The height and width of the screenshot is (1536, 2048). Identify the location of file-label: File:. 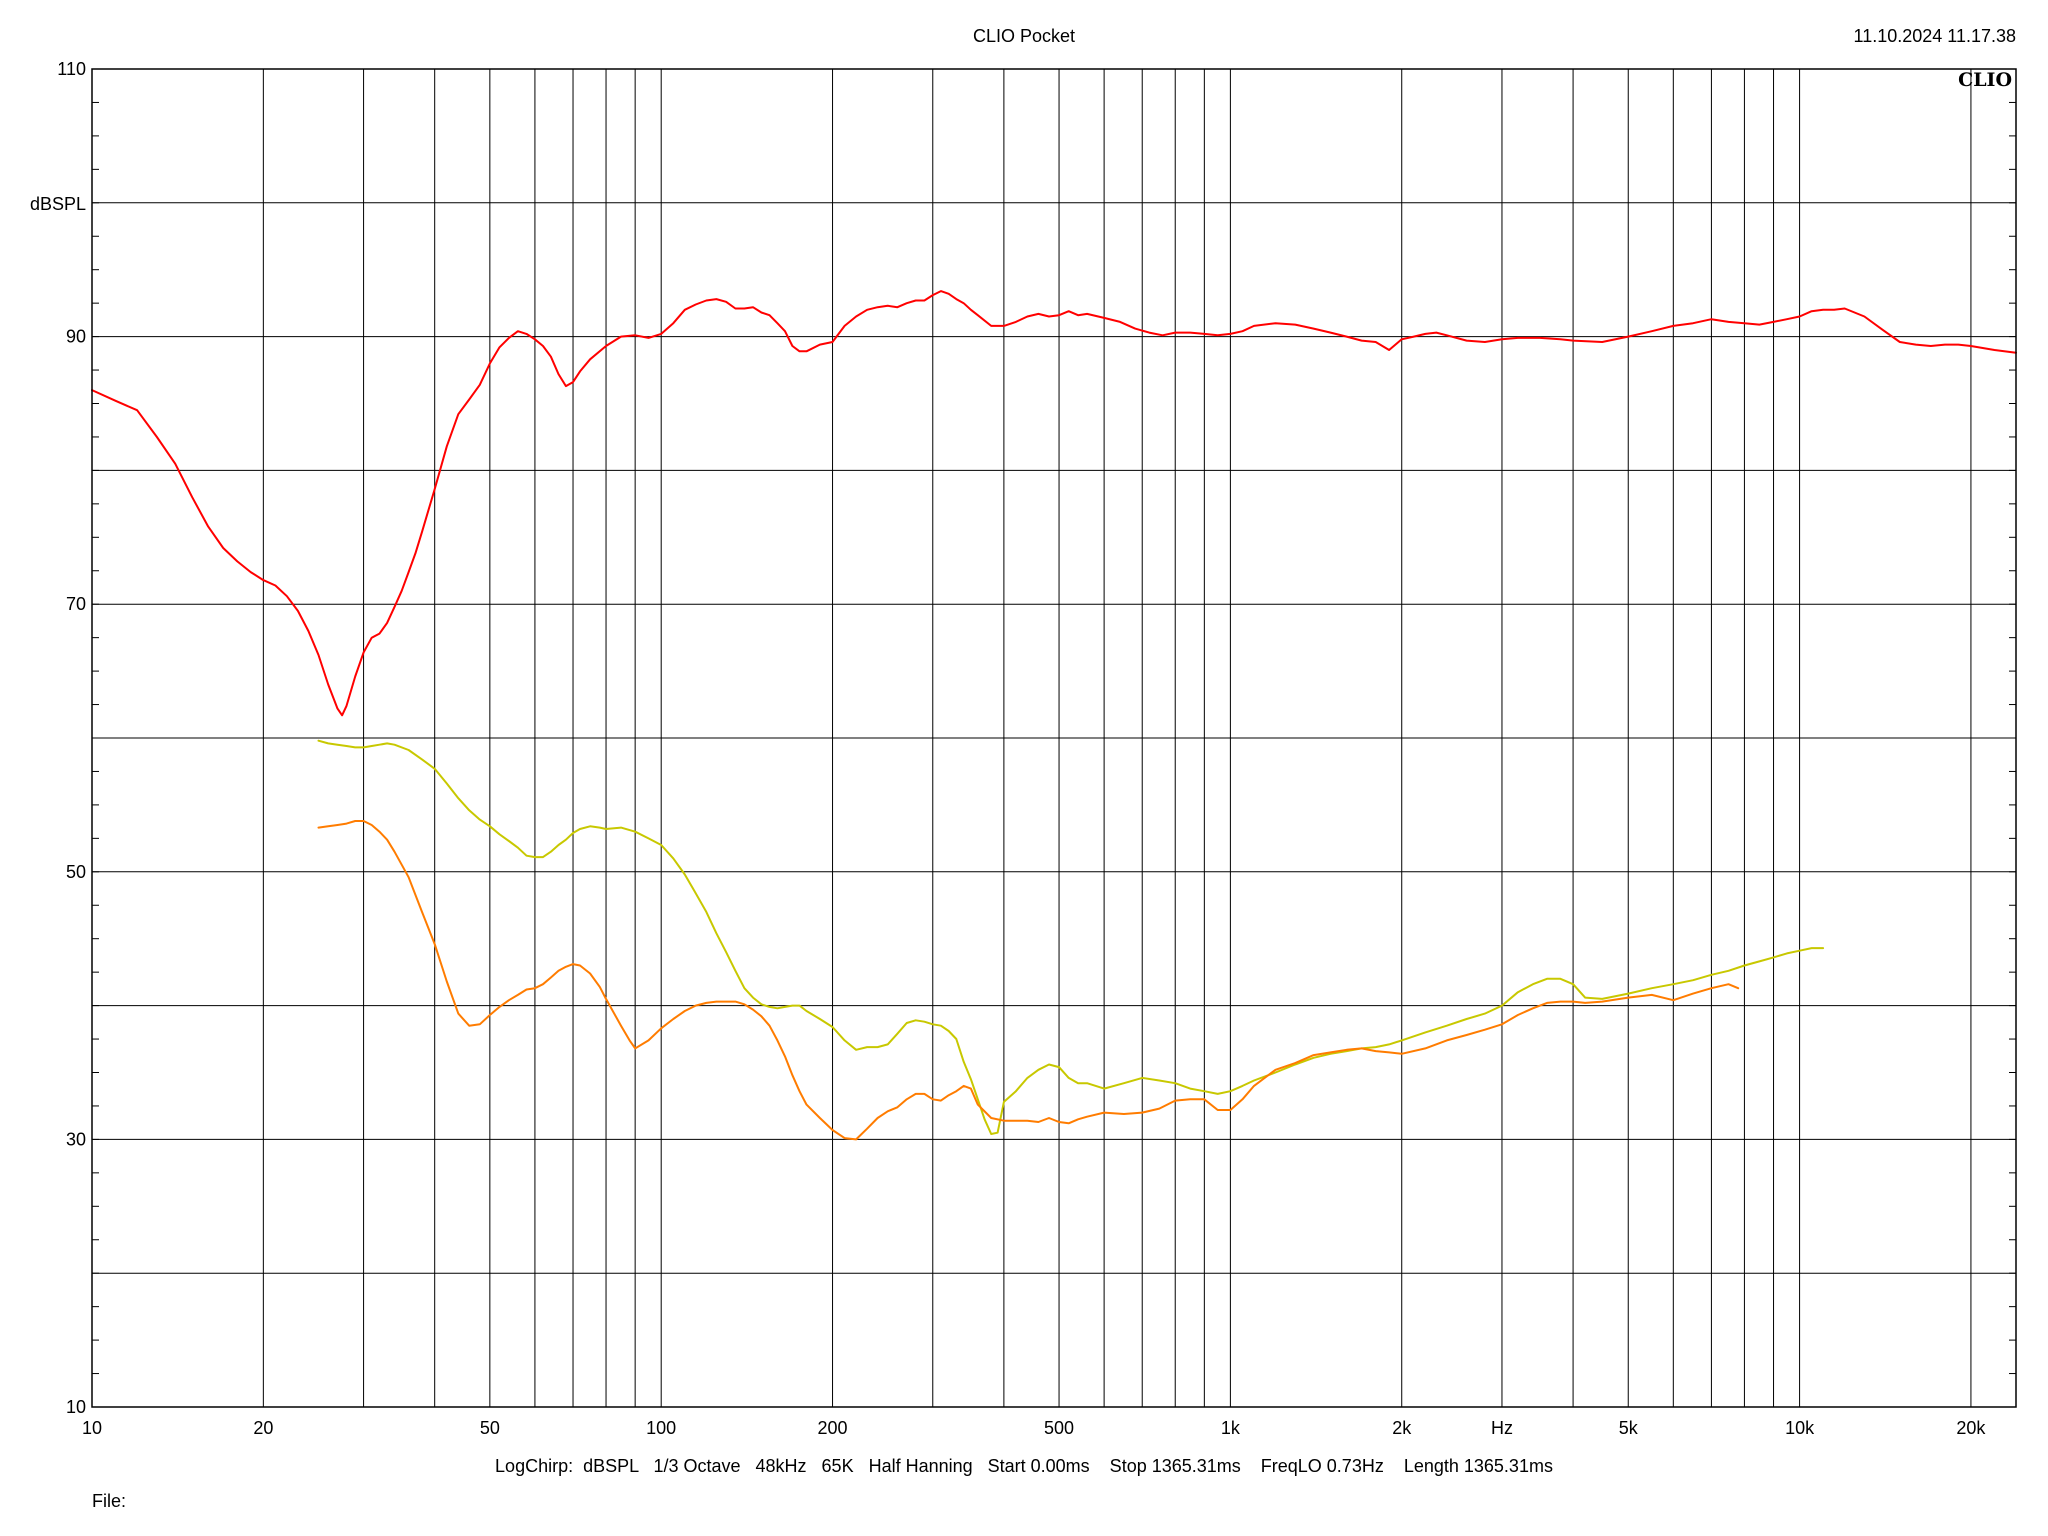
(109, 1501).